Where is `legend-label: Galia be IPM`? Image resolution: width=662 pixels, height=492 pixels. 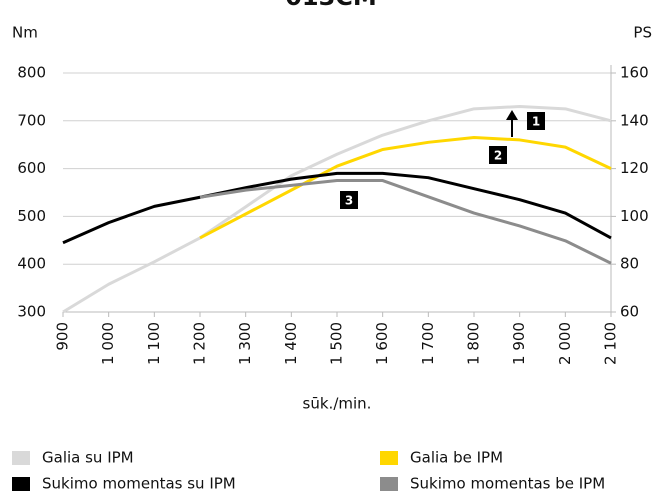
legend-label: Galia be IPM is located at coordinates (456, 458).